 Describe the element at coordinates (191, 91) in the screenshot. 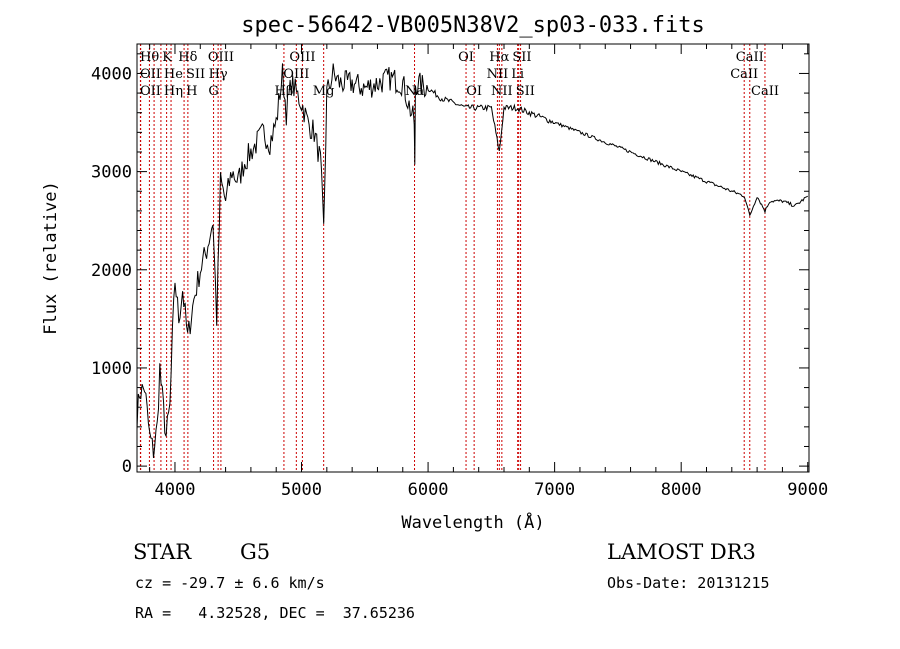

I see `line-label: H` at that location.